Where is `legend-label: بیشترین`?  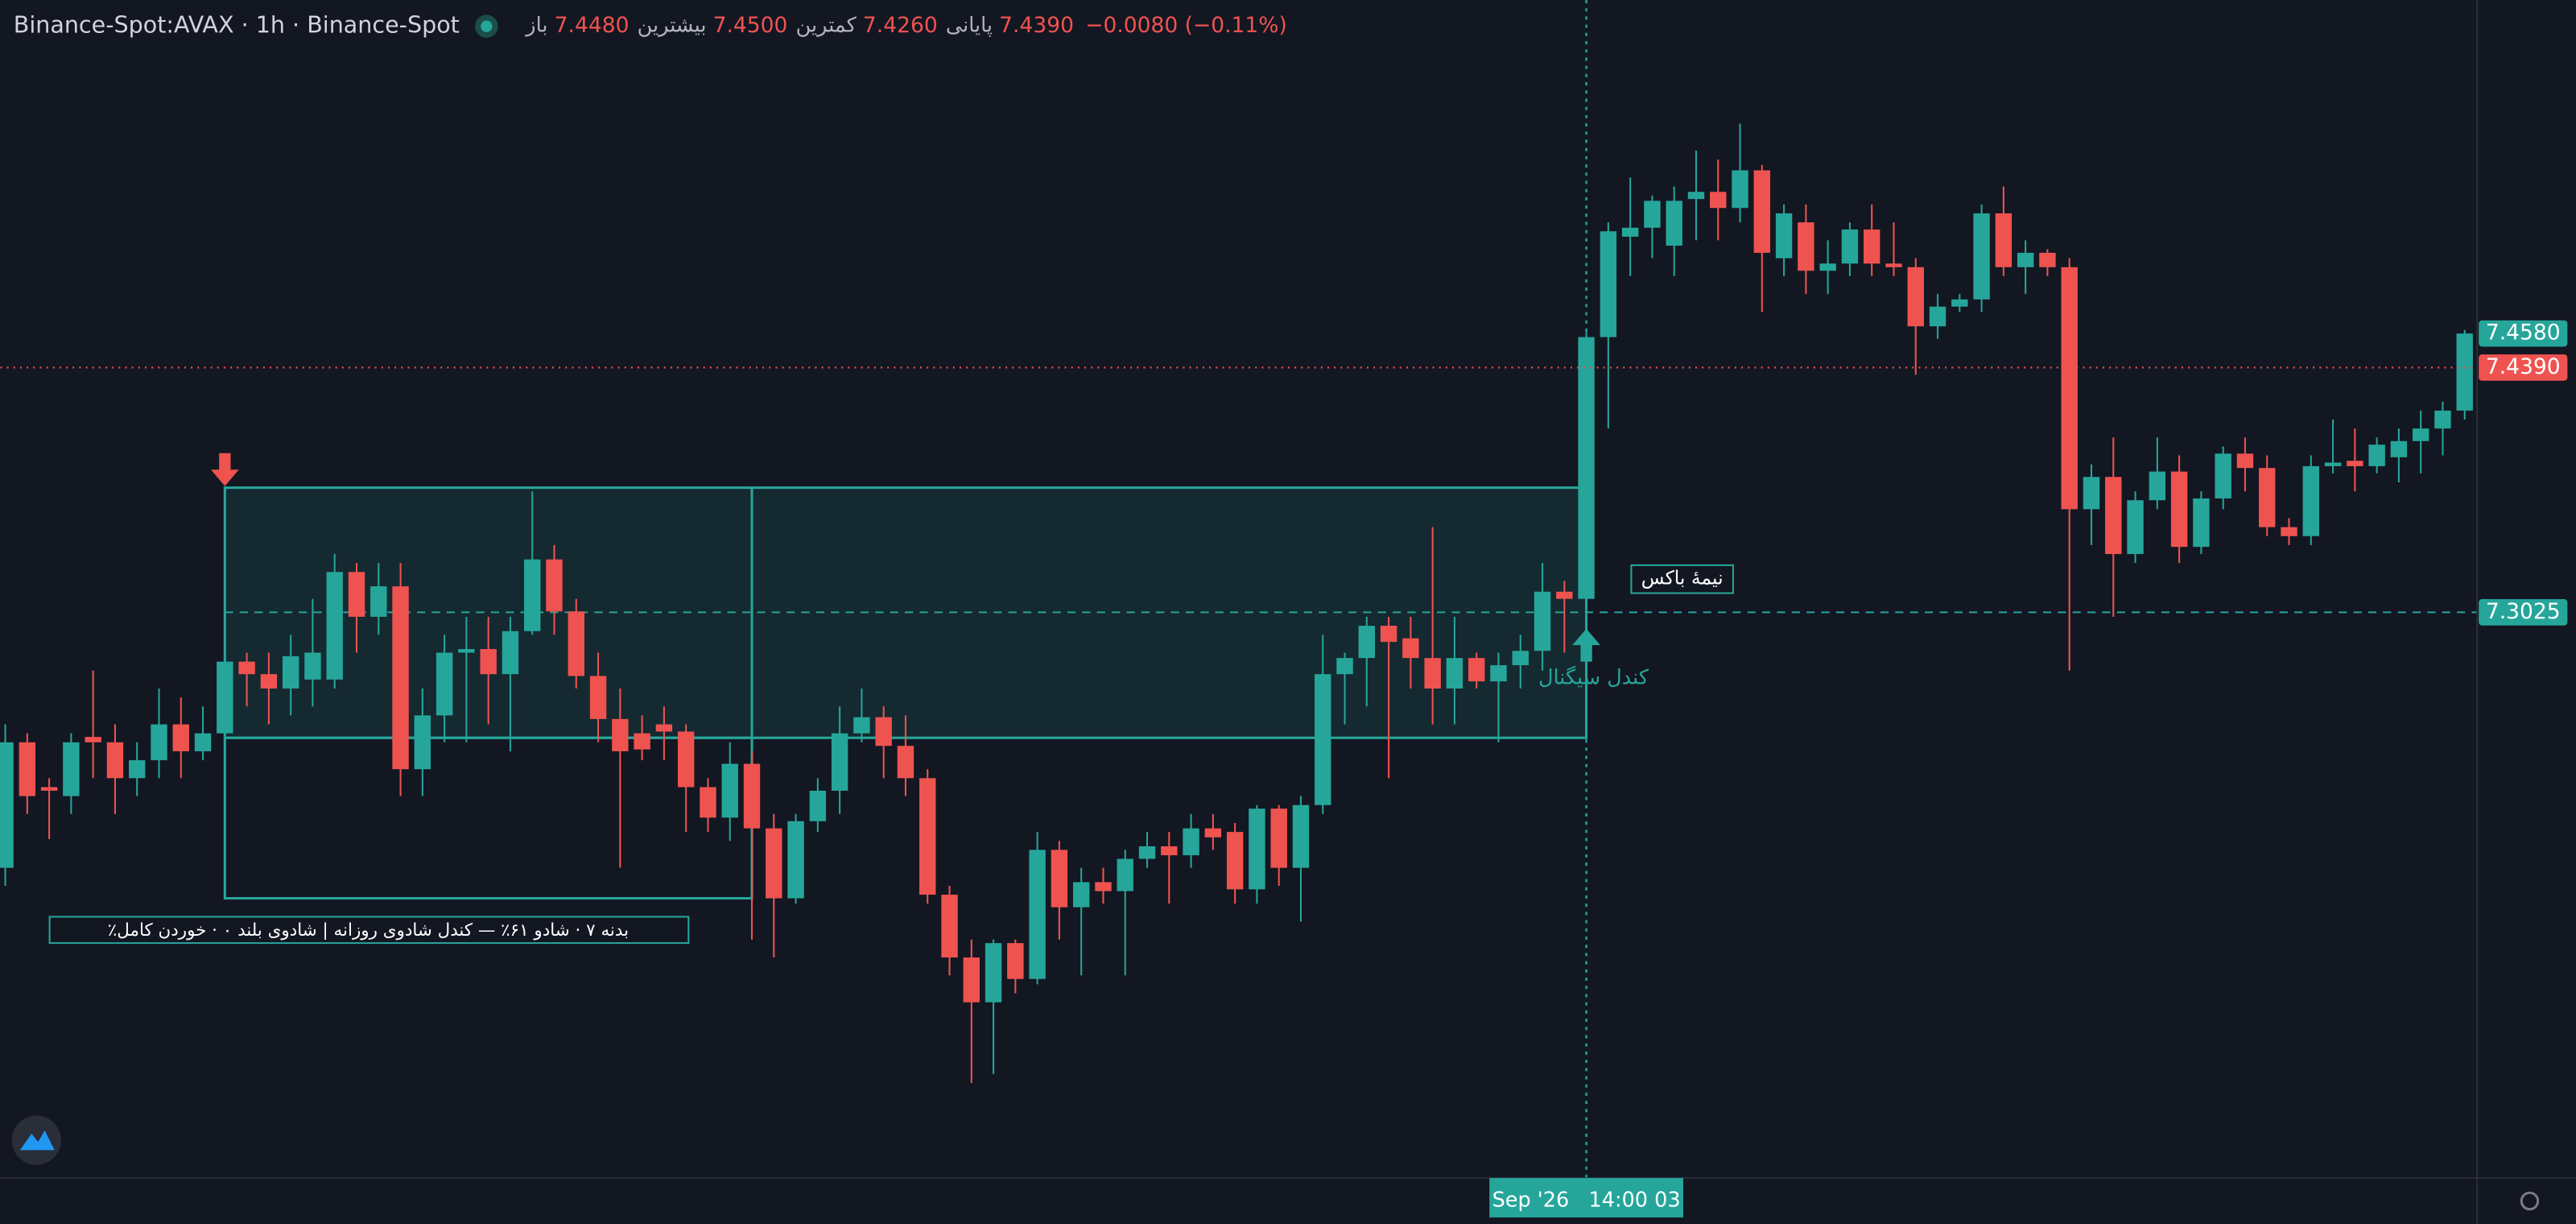 legend-label: بیشترین is located at coordinates (672, 26).